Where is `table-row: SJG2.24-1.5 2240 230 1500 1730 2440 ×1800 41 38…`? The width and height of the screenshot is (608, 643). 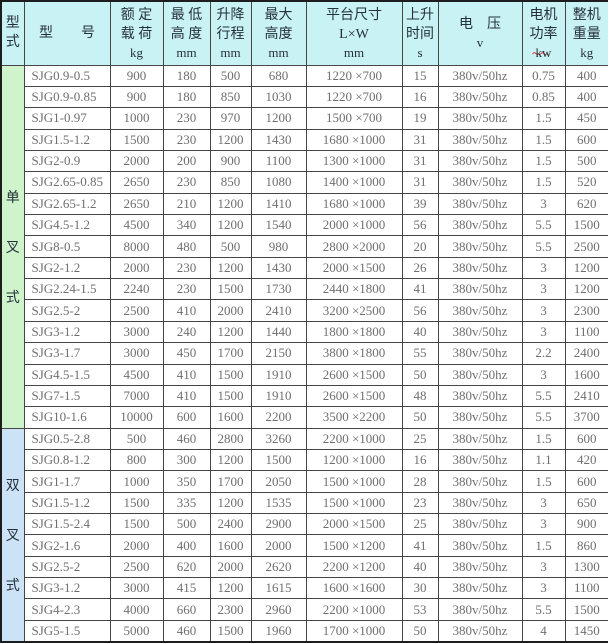 table-row: SJG2.24-1.5 2240 230 1500 1730 2440 ×1800 41 38… is located at coordinates (304, 289).